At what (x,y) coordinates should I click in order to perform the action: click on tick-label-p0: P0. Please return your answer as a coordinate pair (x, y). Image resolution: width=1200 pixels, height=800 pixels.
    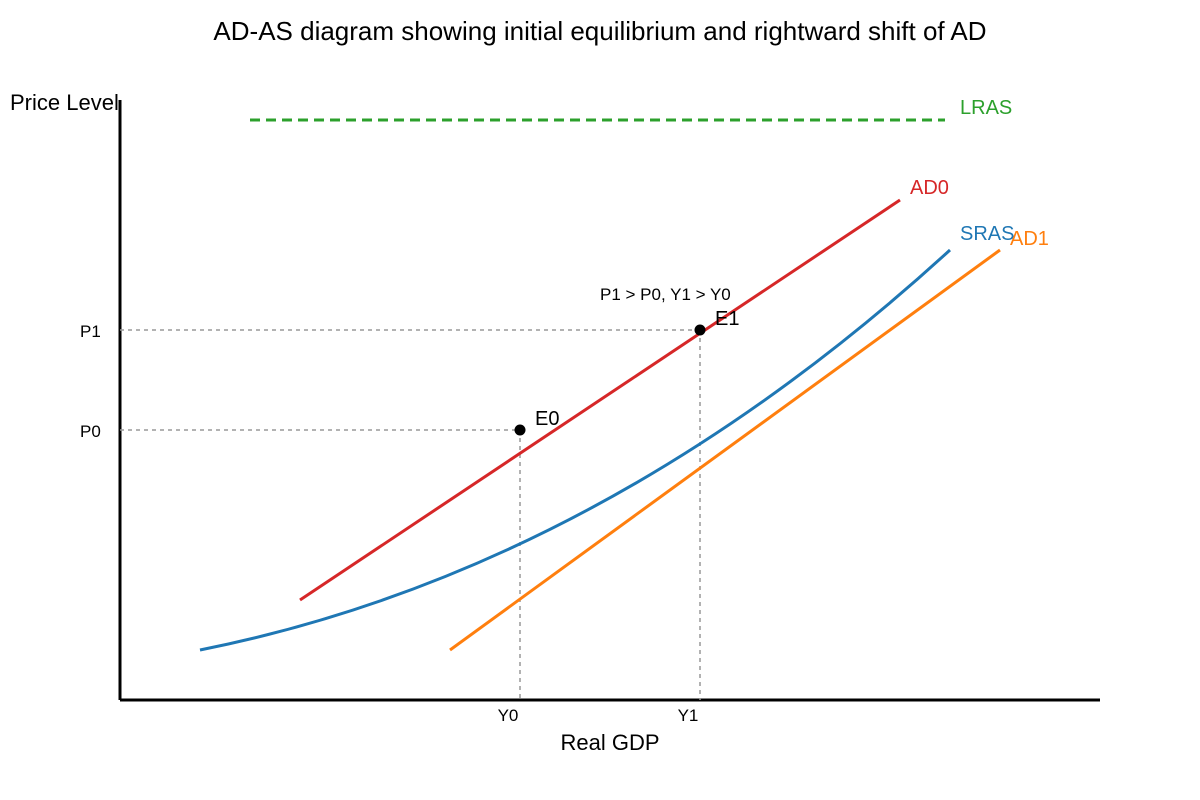
    Looking at the image, I should click on (90, 431).